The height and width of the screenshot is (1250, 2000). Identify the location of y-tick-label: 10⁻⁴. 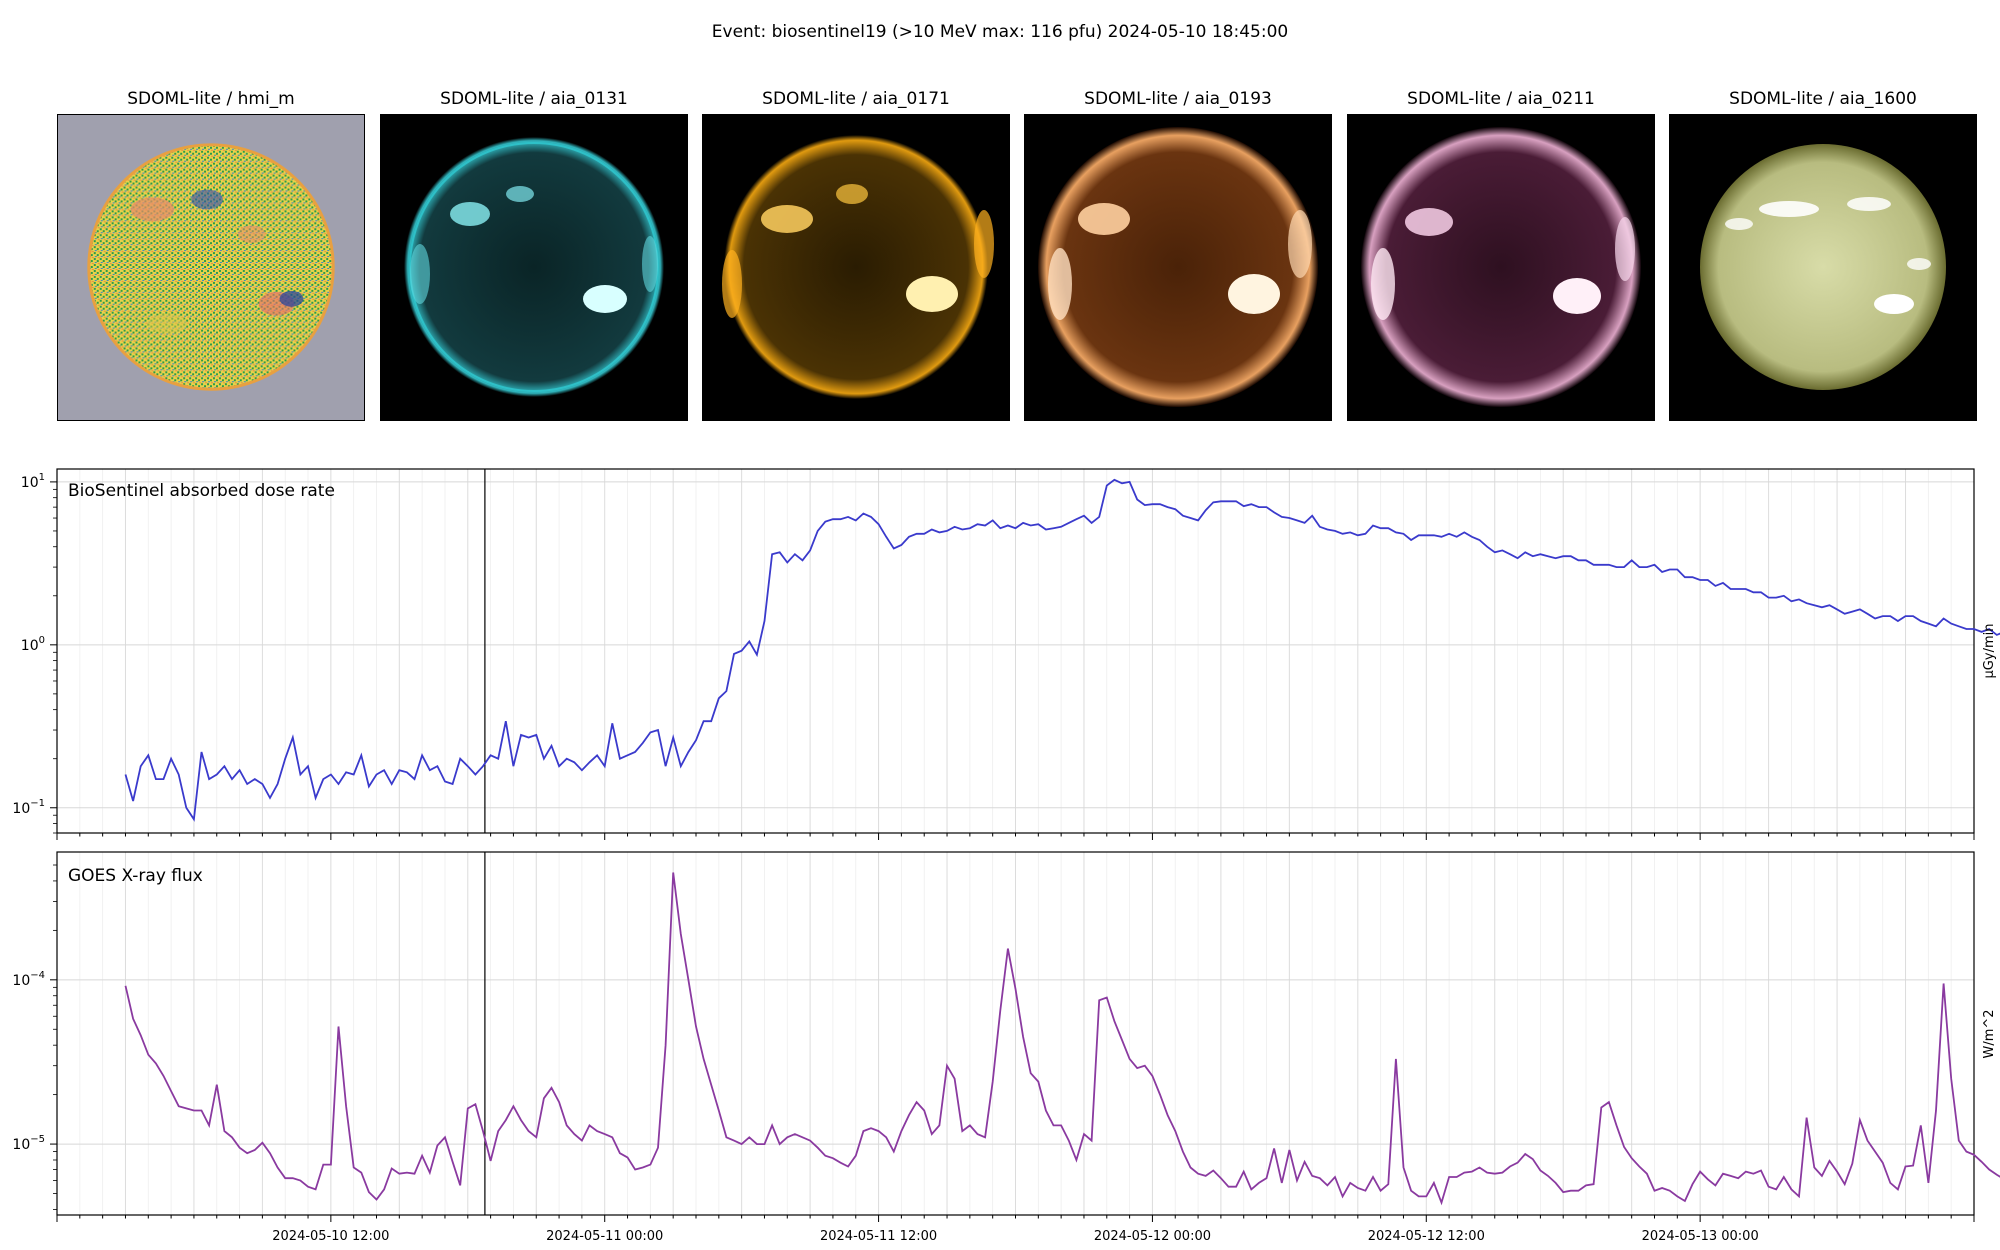
(28, 979).